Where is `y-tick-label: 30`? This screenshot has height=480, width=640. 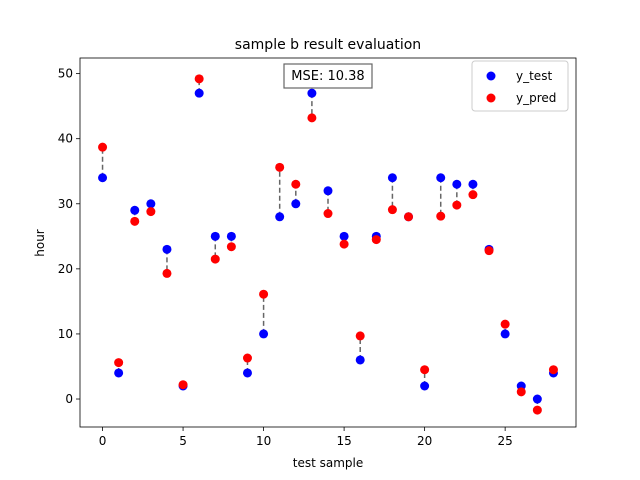 y-tick-label: 30 is located at coordinates (65, 204).